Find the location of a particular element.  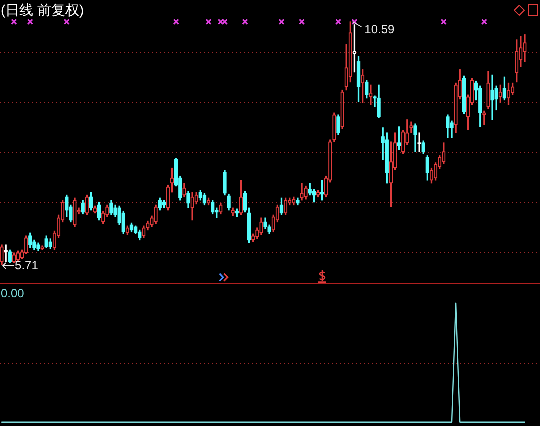

text: 0.00 is located at coordinates (13, 293).